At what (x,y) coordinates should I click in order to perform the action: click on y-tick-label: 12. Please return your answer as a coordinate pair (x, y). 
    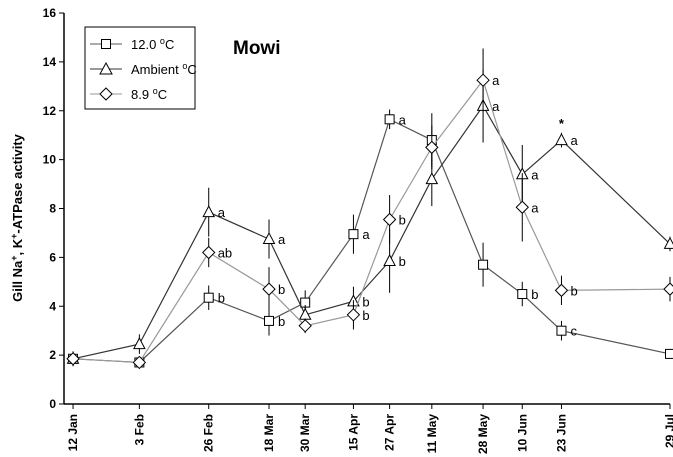
    Looking at the image, I should click on (50, 111).